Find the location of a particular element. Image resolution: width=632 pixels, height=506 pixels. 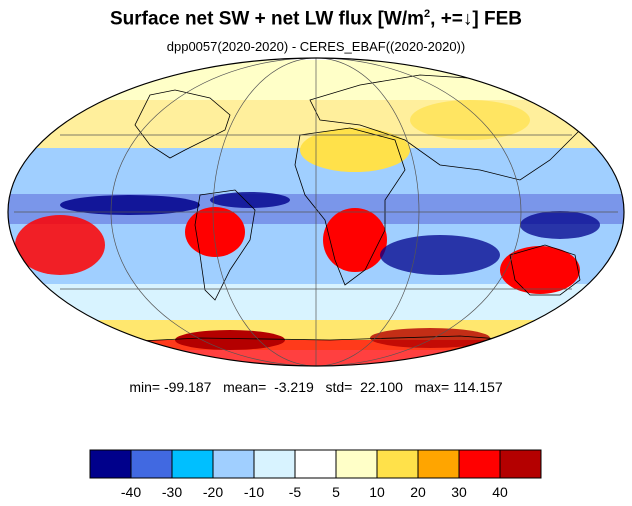

antarctic-red-feature is located at coordinates (230, 340).